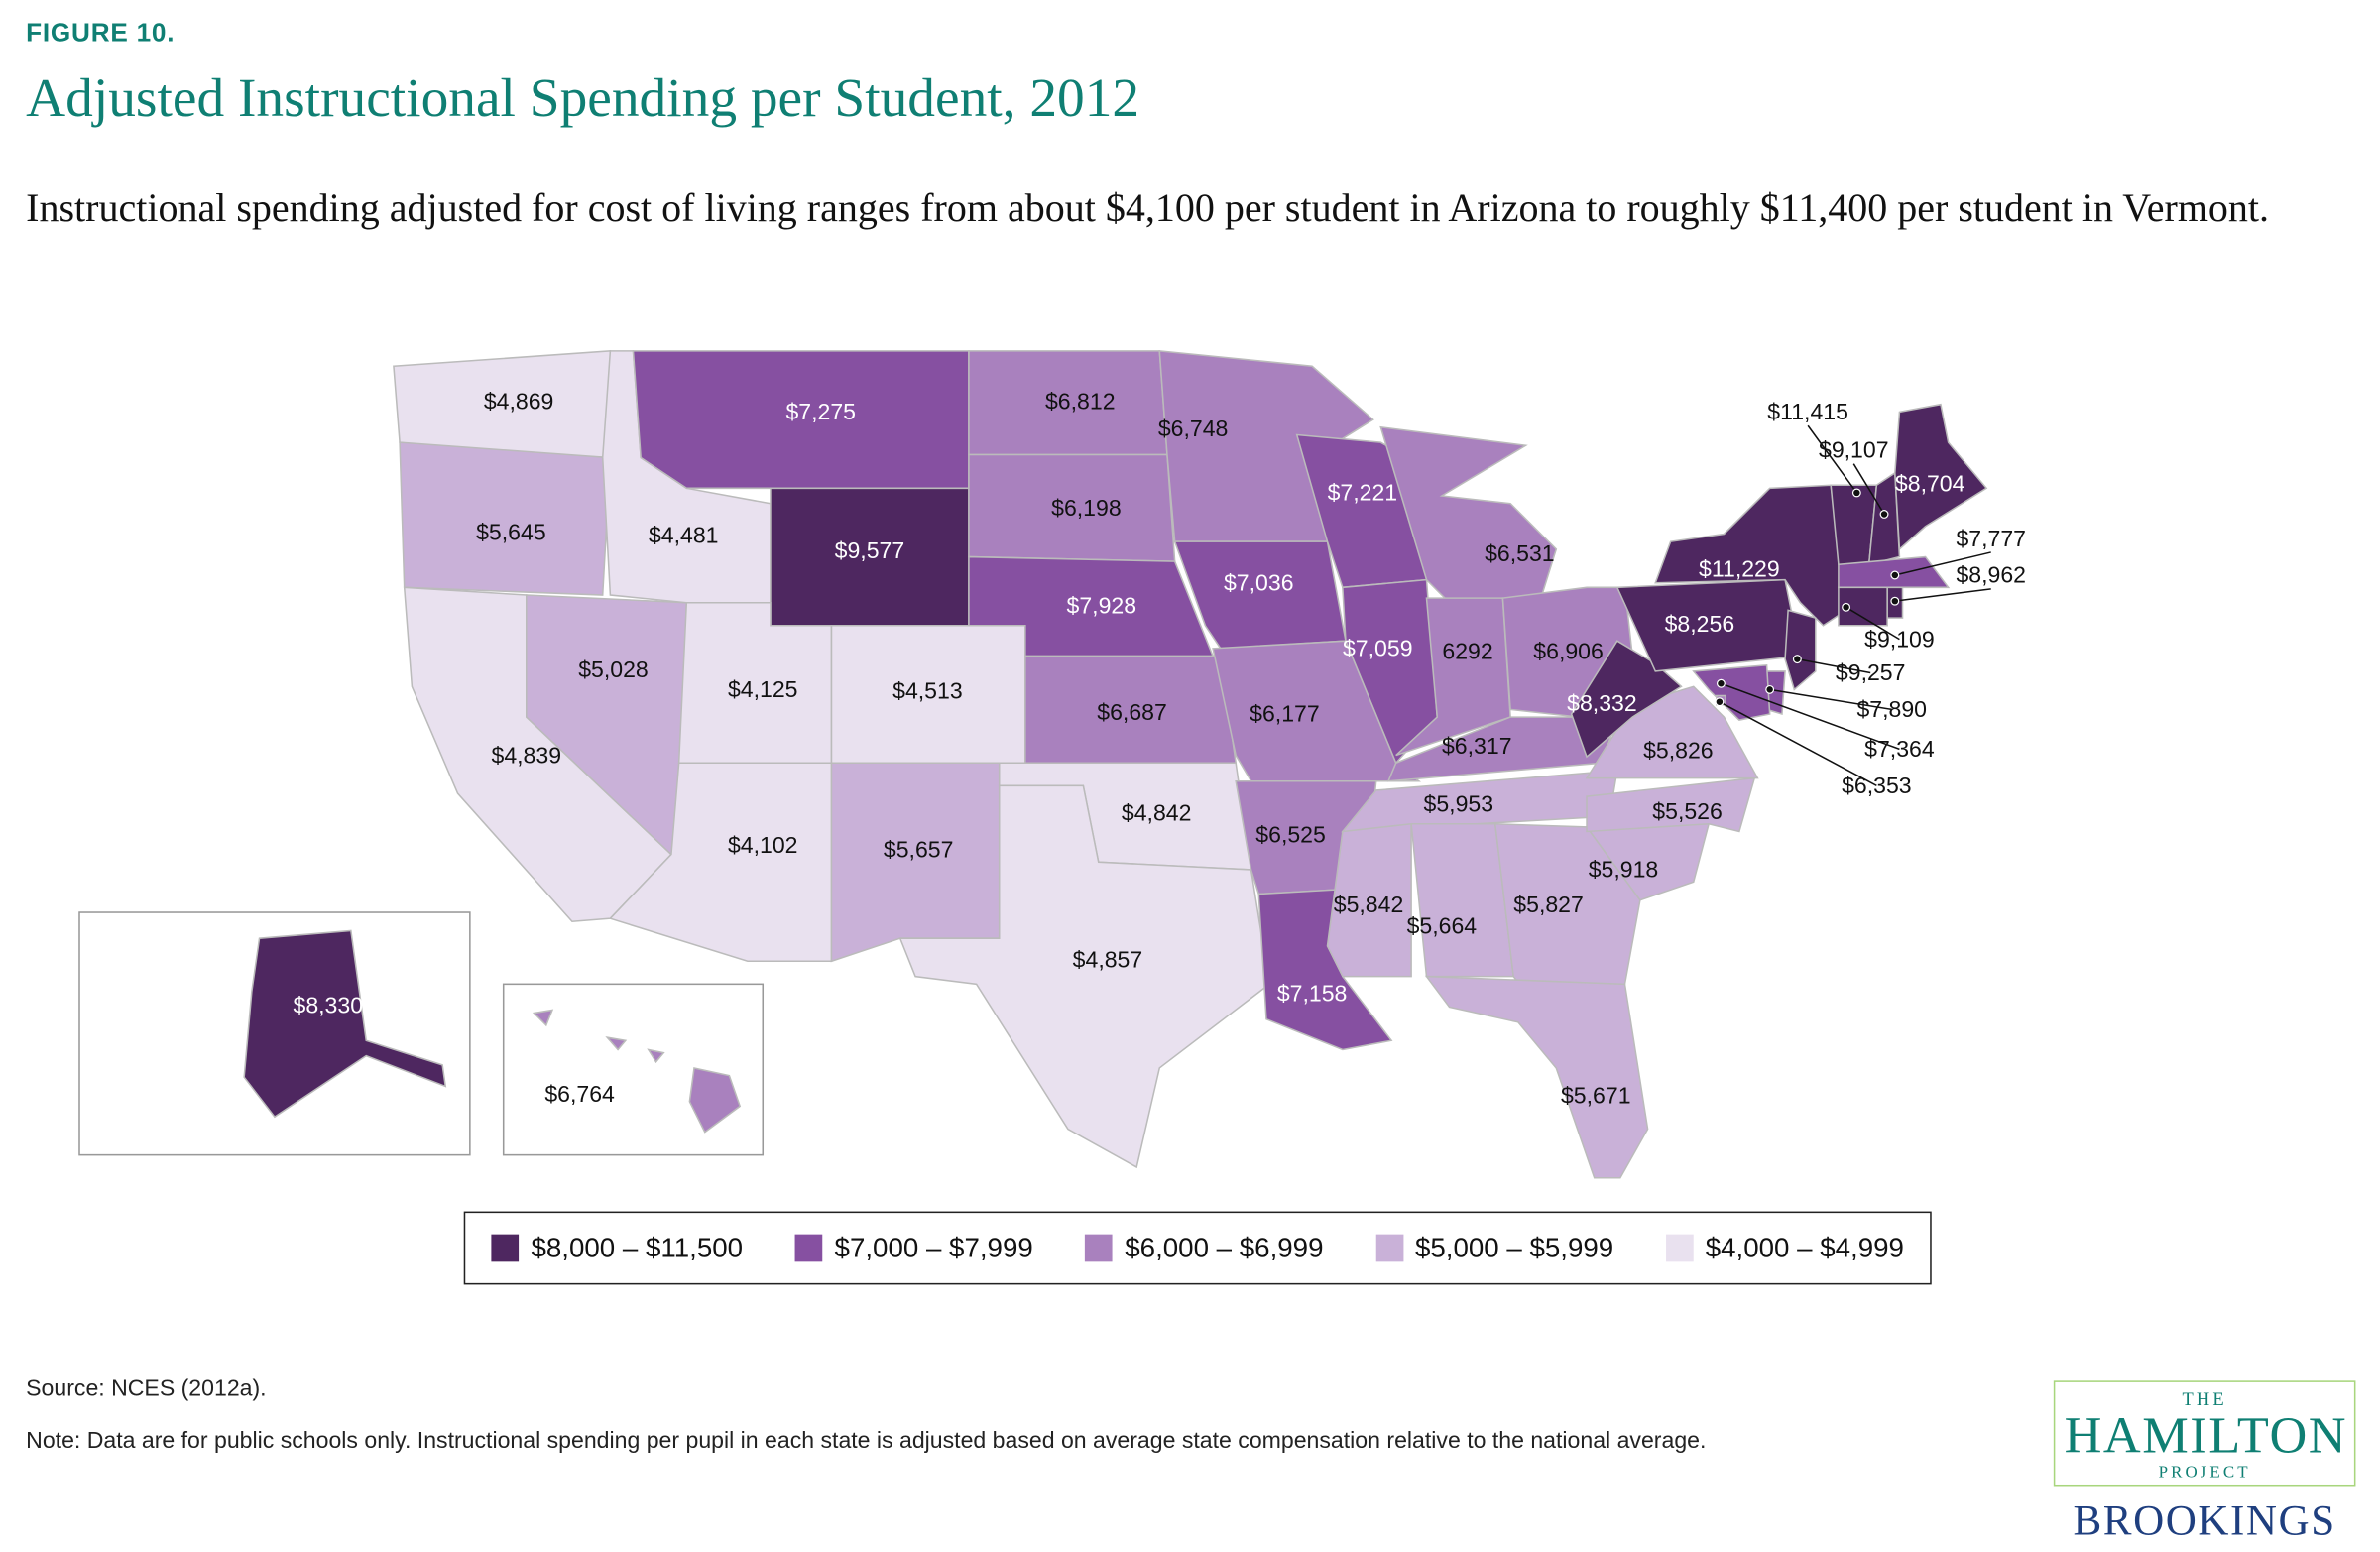 The image size is (2380, 1552). Describe the element at coordinates (2204, 1399) in the screenshot. I see `logo-the: THE` at that location.